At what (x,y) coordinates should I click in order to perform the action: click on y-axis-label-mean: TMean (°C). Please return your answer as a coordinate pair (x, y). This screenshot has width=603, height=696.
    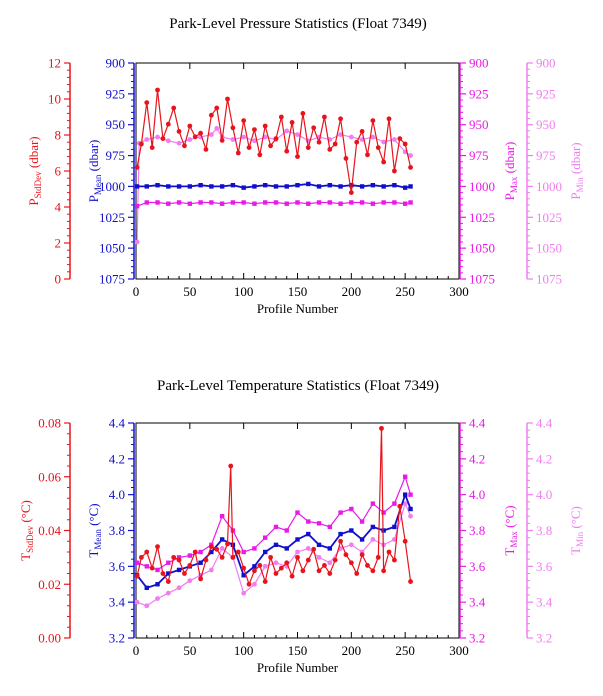
    Looking at the image, I should click on (94, 530).